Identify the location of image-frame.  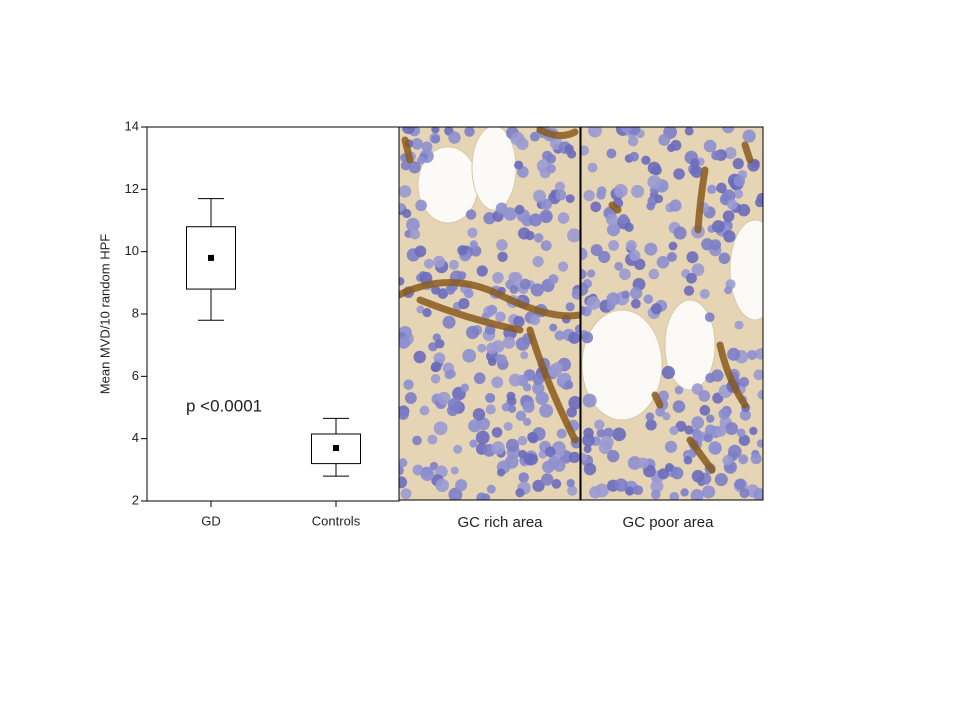
(672, 313).